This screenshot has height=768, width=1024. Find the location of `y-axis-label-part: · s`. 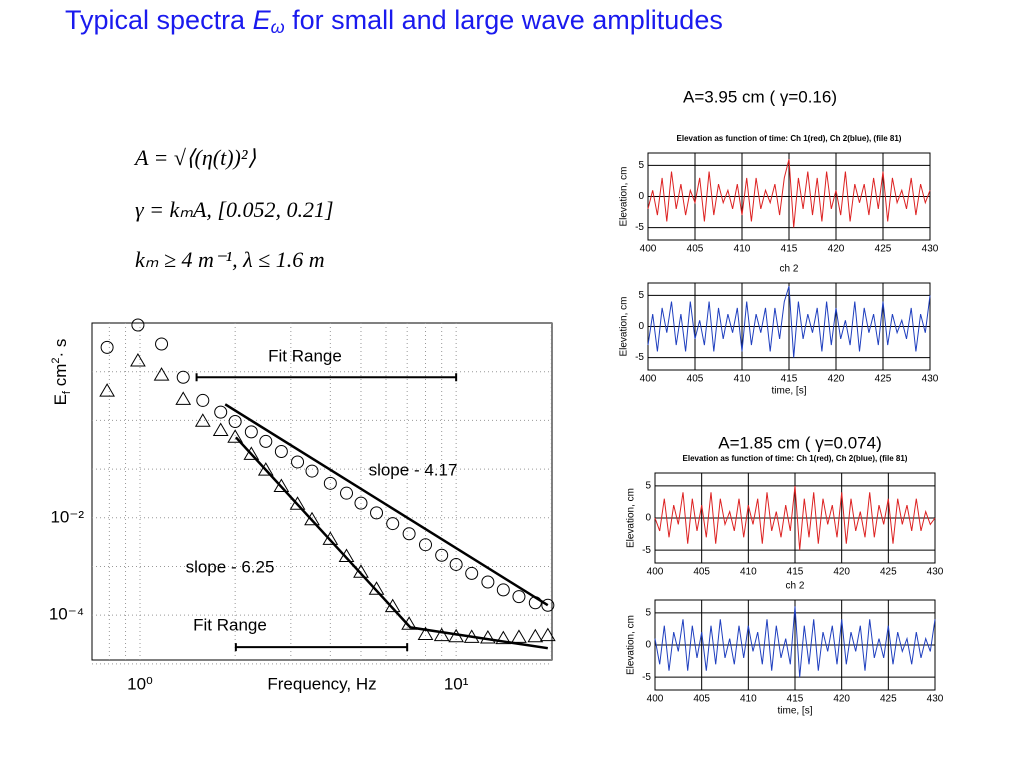

y-axis-label-part: · s is located at coordinates (60, 348).